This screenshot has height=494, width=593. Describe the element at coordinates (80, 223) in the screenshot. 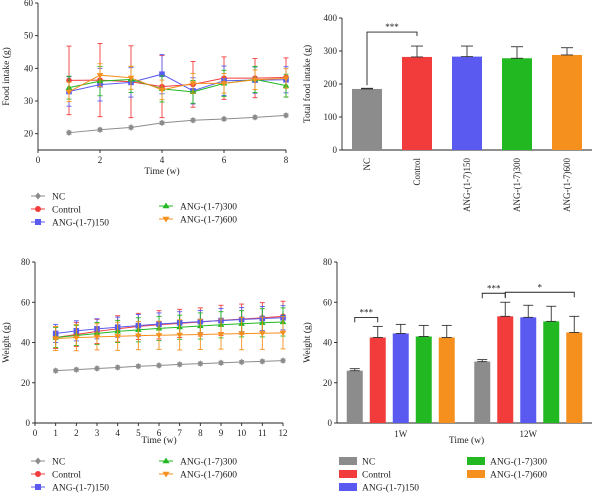

I see `panel-a-legend-label: ANG-(1-7)150` at that location.